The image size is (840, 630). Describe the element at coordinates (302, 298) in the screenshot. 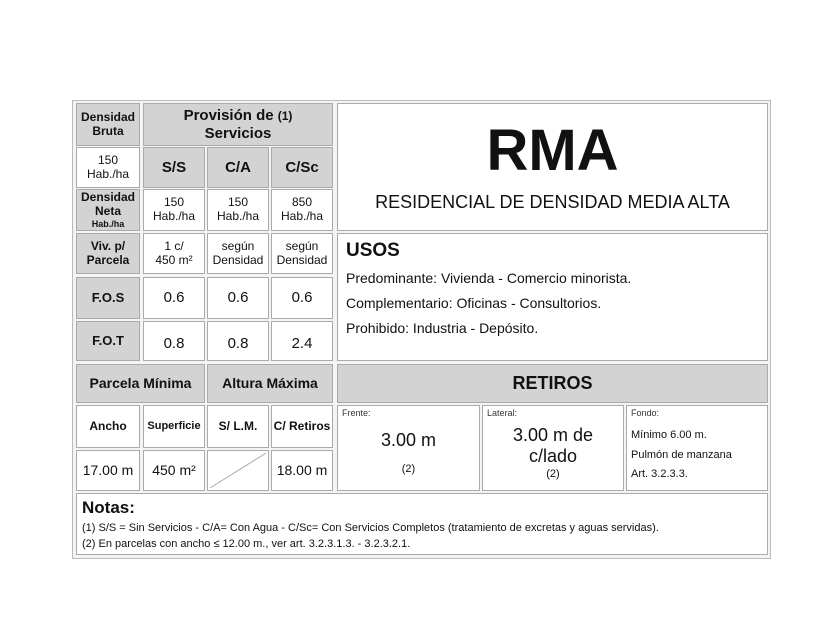

I see `fos-csc: 0.6` at that location.